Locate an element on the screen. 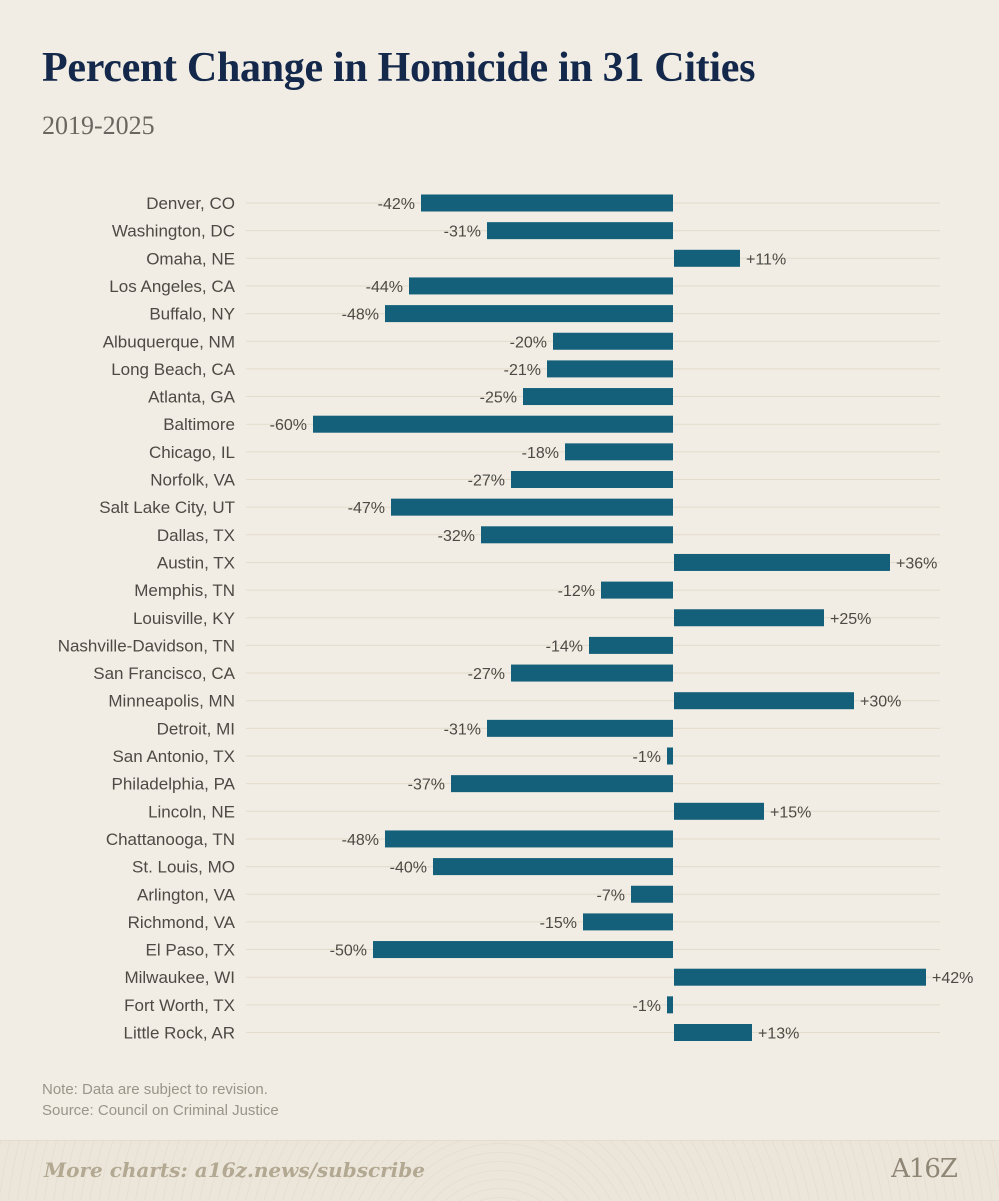 Image resolution: width=999 pixels, height=1201 pixels. data-label: -32% is located at coordinates (456, 536).